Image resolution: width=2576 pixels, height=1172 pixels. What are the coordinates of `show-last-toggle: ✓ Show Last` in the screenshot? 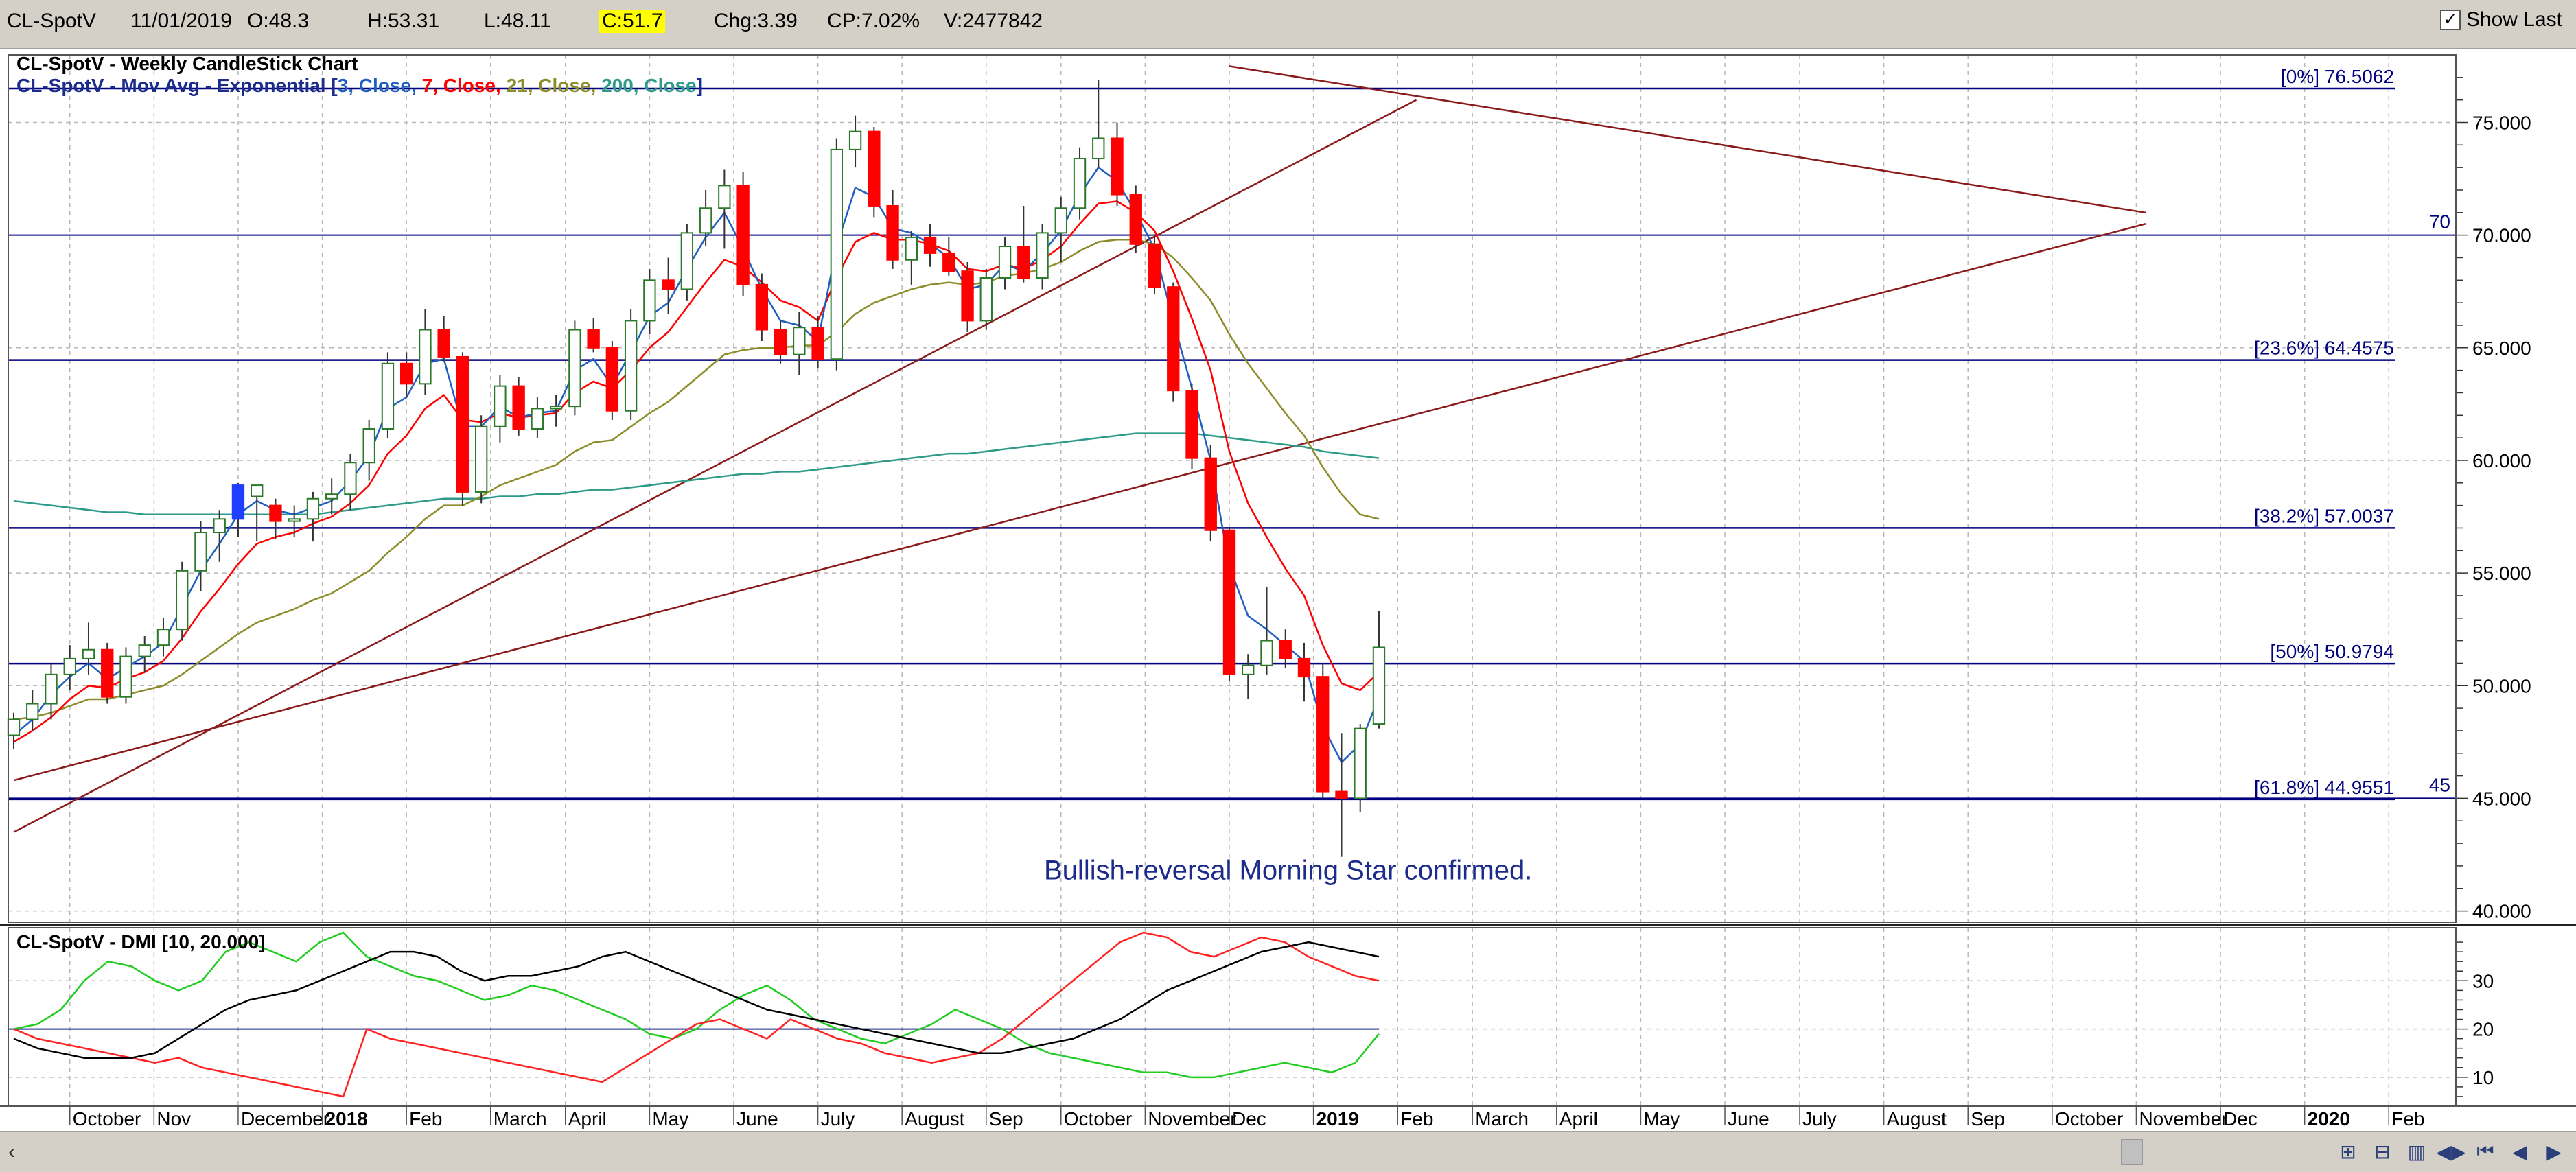 It's located at (2500, 20).